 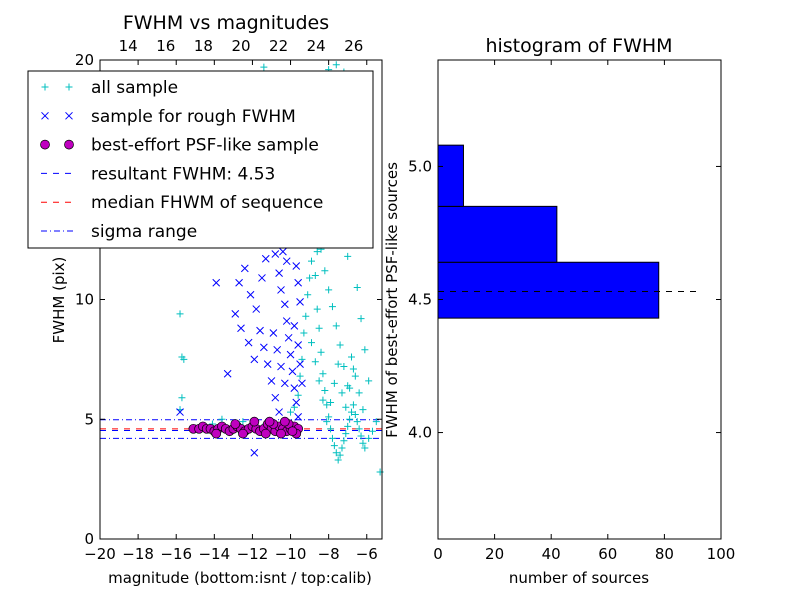 What do you see at coordinates (138, 554) in the screenshot?
I see `x-tick-label: −18` at bounding box center [138, 554].